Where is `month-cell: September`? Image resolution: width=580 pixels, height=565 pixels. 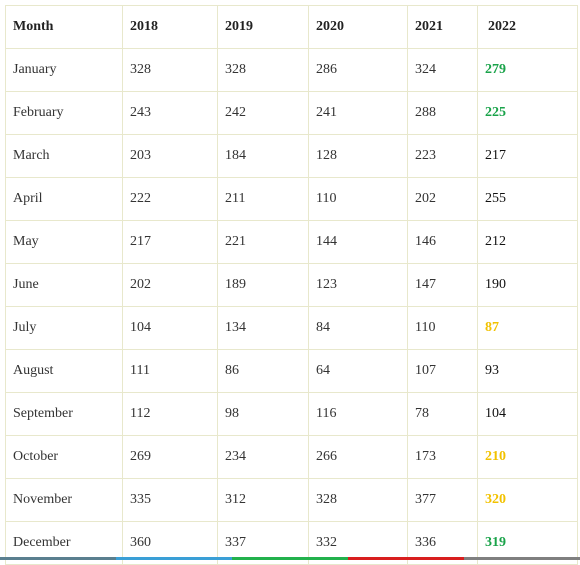
month-cell: September is located at coordinates (64, 414).